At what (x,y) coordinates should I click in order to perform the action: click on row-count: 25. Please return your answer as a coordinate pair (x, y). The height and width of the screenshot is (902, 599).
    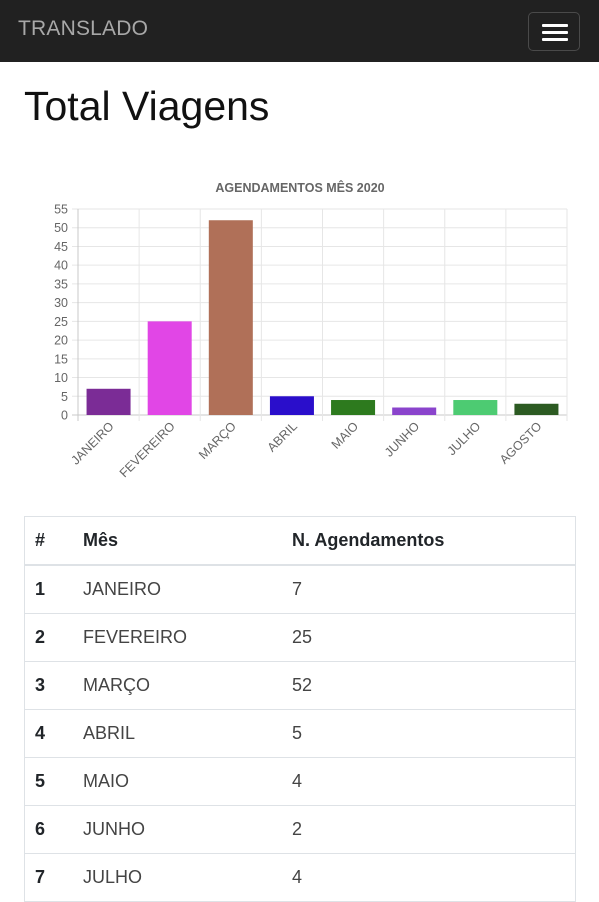
    Looking at the image, I should click on (428, 637).